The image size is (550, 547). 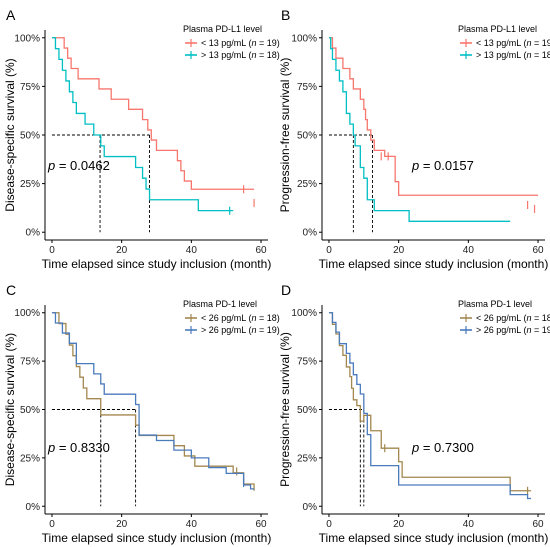 What do you see at coordinates (78, 447) in the screenshot?
I see `p-value-label: p = 0.8330` at bounding box center [78, 447].